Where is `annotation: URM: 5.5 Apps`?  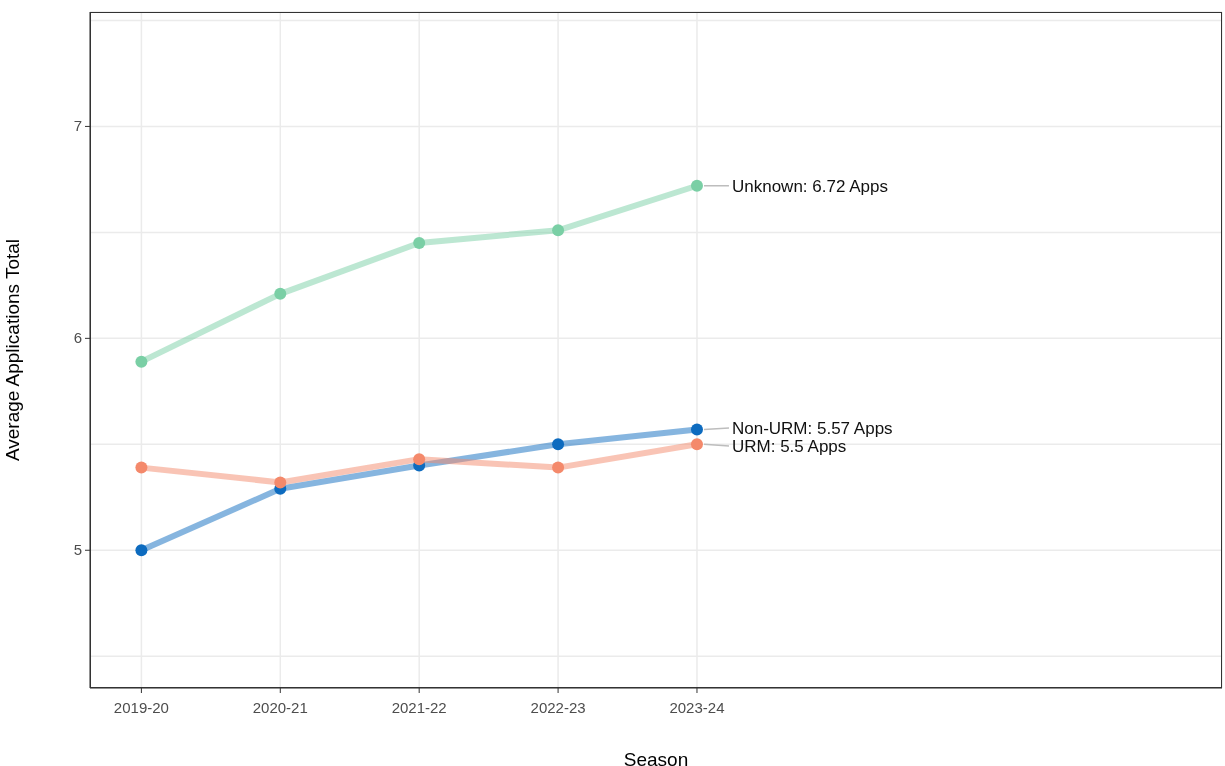 annotation: URM: 5.5 Apps is located at coordinates (789, 446).